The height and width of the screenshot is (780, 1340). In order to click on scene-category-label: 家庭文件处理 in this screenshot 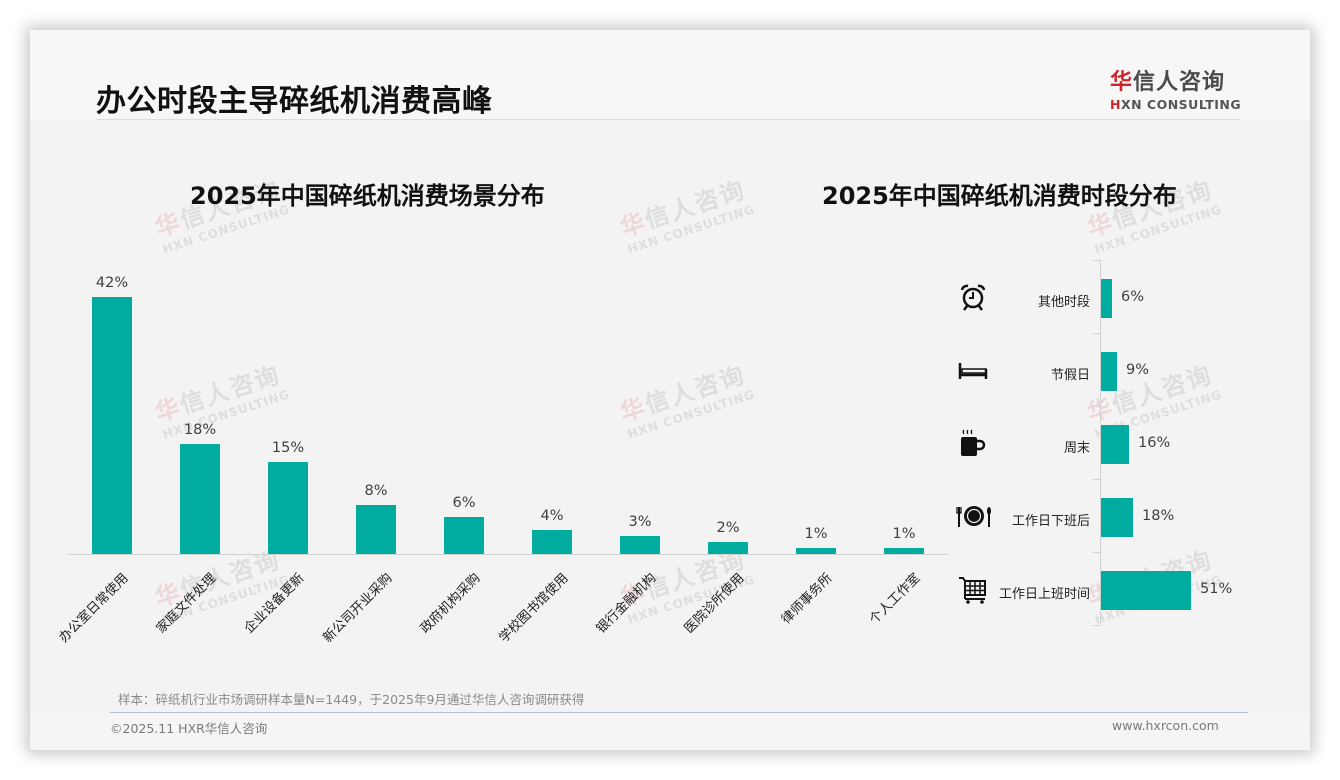, I will do `click(186, 603)`.